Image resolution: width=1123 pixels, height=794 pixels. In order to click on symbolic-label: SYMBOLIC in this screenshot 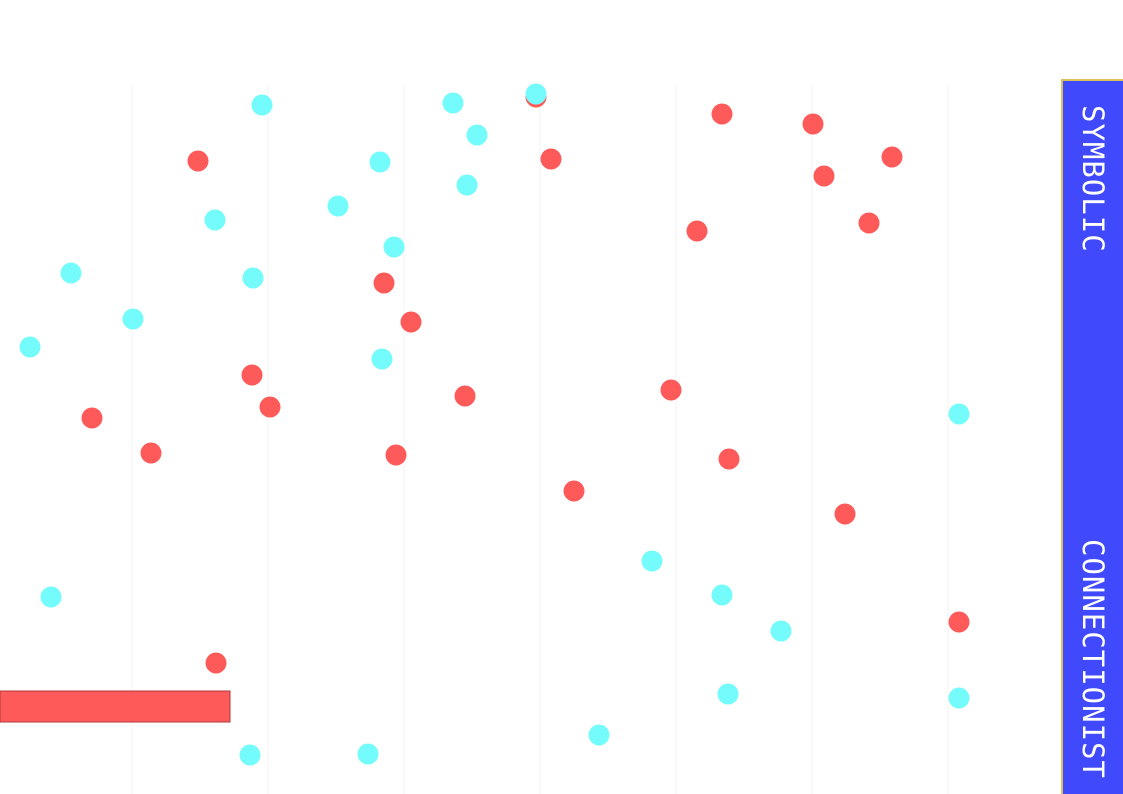, I will do `click(1093, 179)`.